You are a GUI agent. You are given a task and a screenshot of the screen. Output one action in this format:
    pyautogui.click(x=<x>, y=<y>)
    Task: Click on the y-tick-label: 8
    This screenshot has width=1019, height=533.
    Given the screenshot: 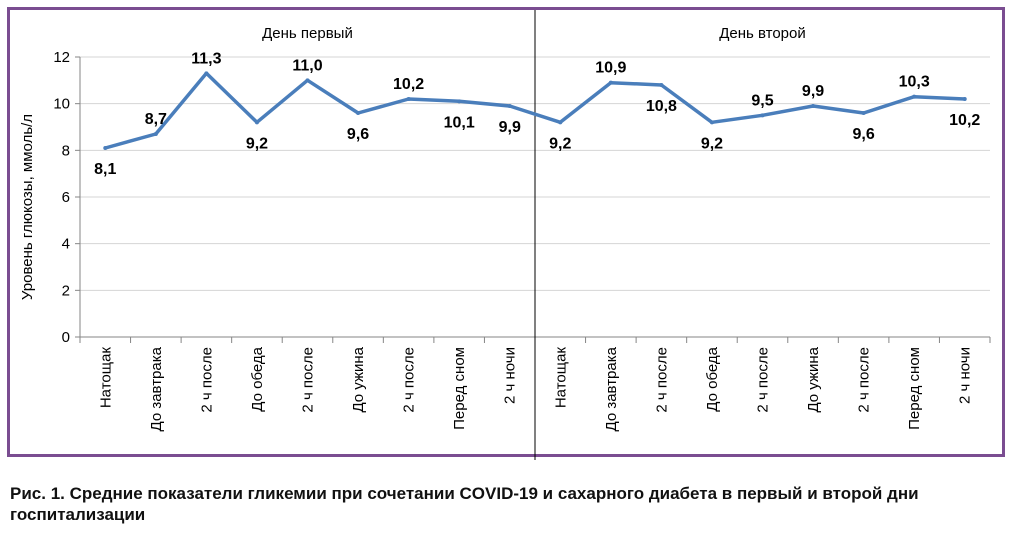 What is the action you would take?
    pyautogui.click(x=66, y=150)
    